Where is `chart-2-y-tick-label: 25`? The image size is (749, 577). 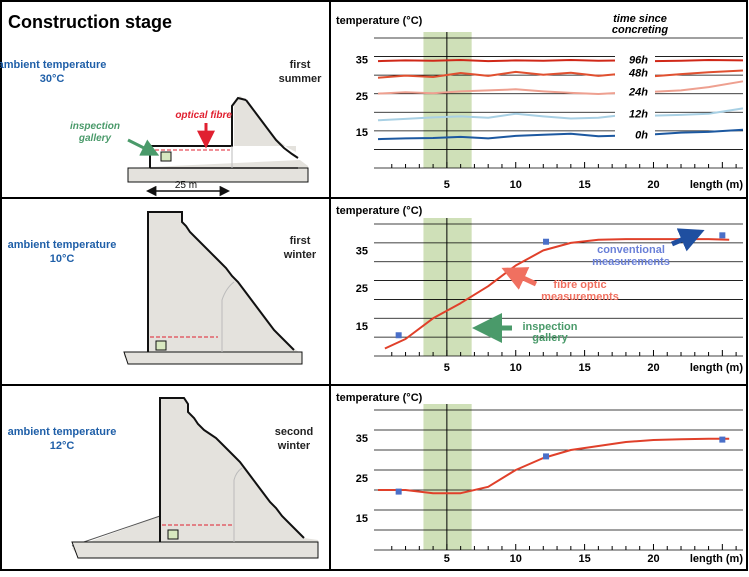 chart-2-y-tick-label: 25 is located at coordinates (362, 289).